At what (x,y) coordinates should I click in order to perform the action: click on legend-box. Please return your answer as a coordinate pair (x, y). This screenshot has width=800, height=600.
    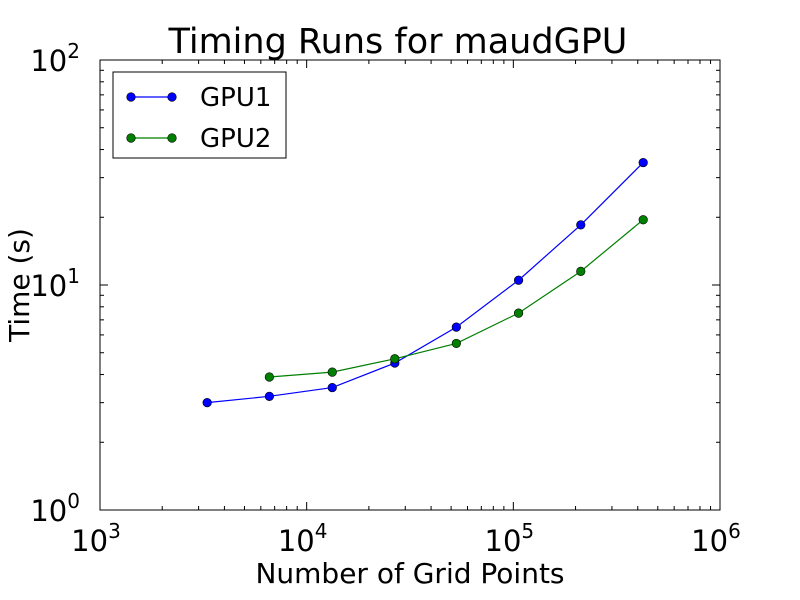
    Looking at the image, I should click on (199, 115).